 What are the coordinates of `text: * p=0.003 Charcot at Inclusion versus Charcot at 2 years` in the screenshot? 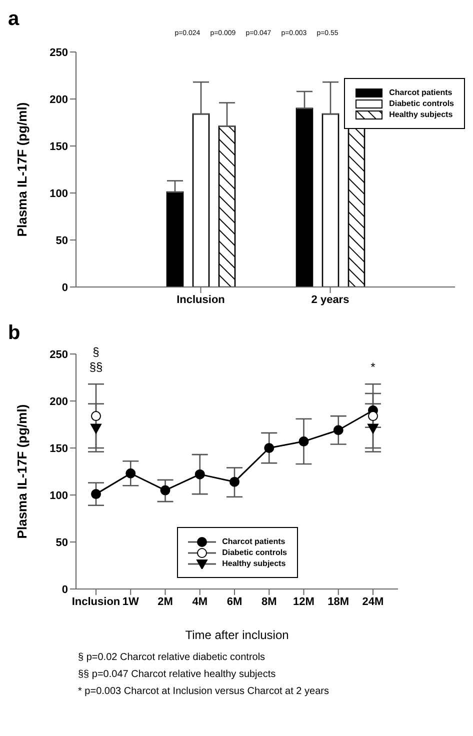 It's located at (204, 691).